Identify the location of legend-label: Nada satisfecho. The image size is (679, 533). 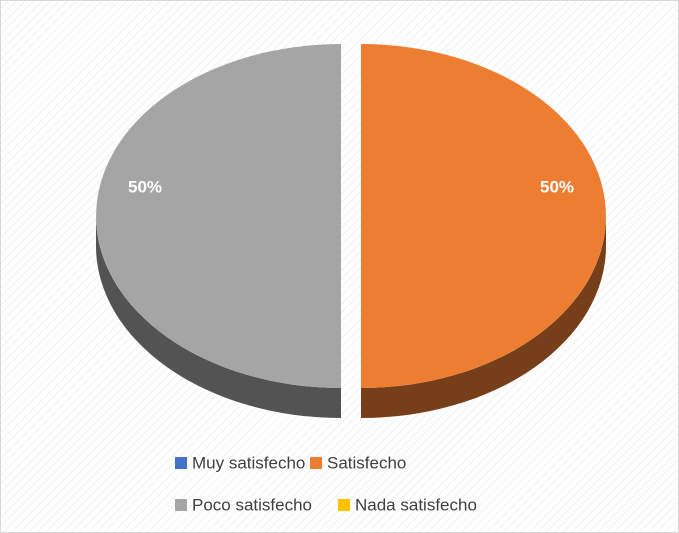
(416, 504).